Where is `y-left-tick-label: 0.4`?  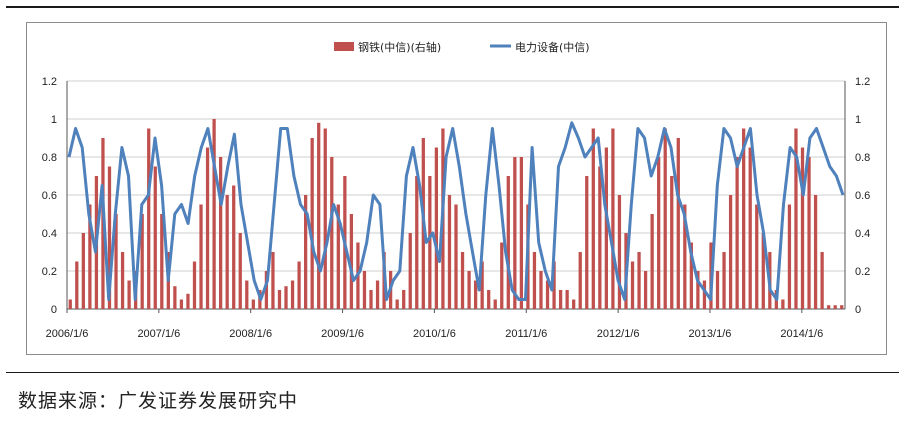 y-left-tick-label: 0.4 is located at coordinates (49, 234).